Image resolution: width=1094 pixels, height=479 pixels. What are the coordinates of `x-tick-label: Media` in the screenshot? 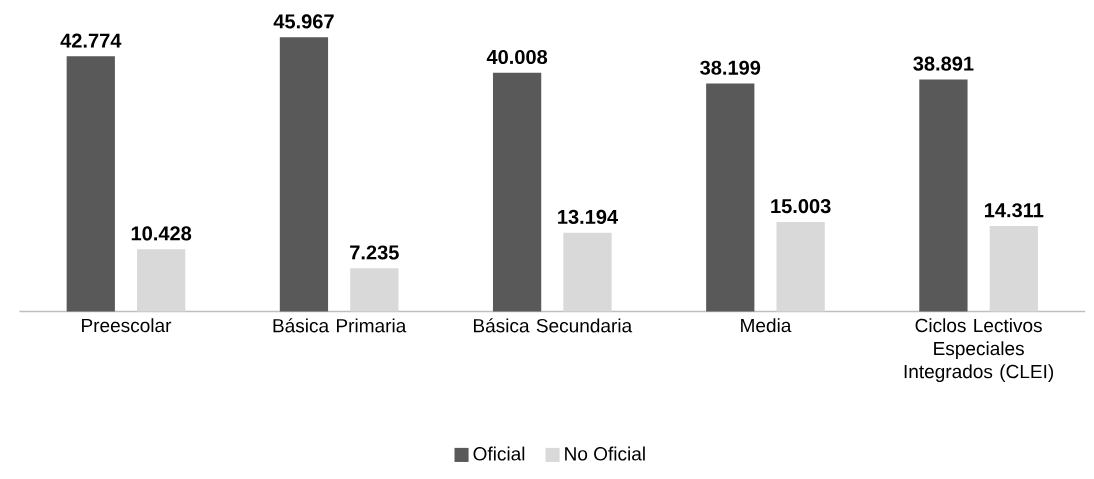 It's located at (766, 325).